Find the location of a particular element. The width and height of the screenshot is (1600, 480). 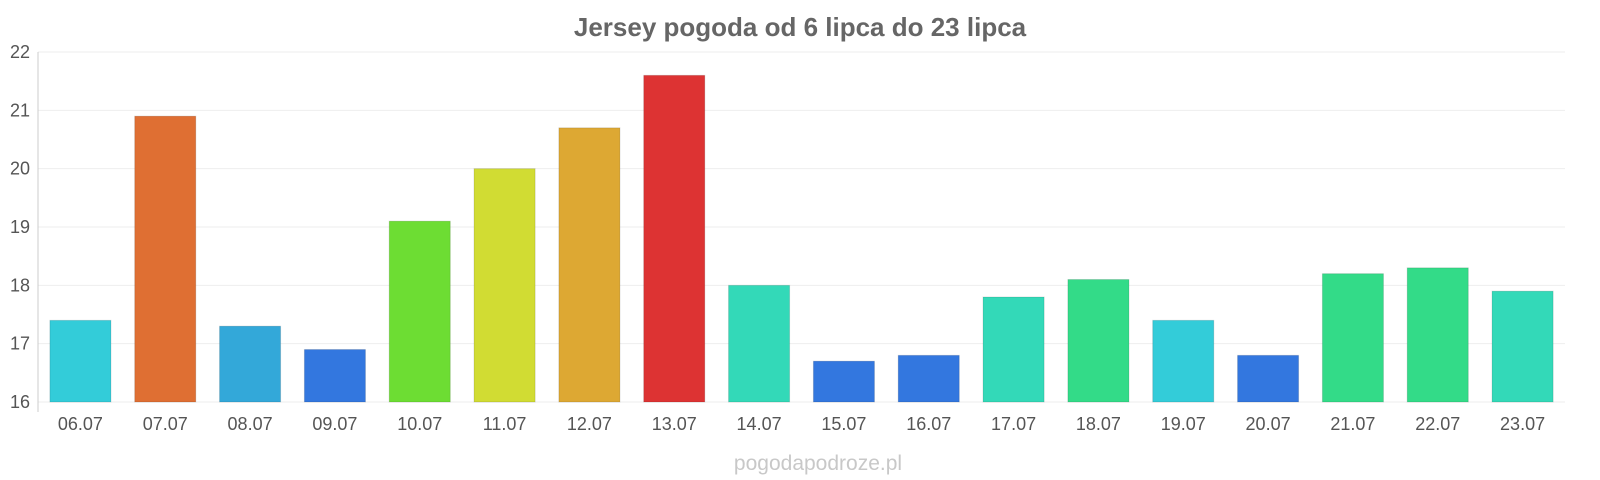

x-tick-label: 14.07 is located at coordinates (759, 424).